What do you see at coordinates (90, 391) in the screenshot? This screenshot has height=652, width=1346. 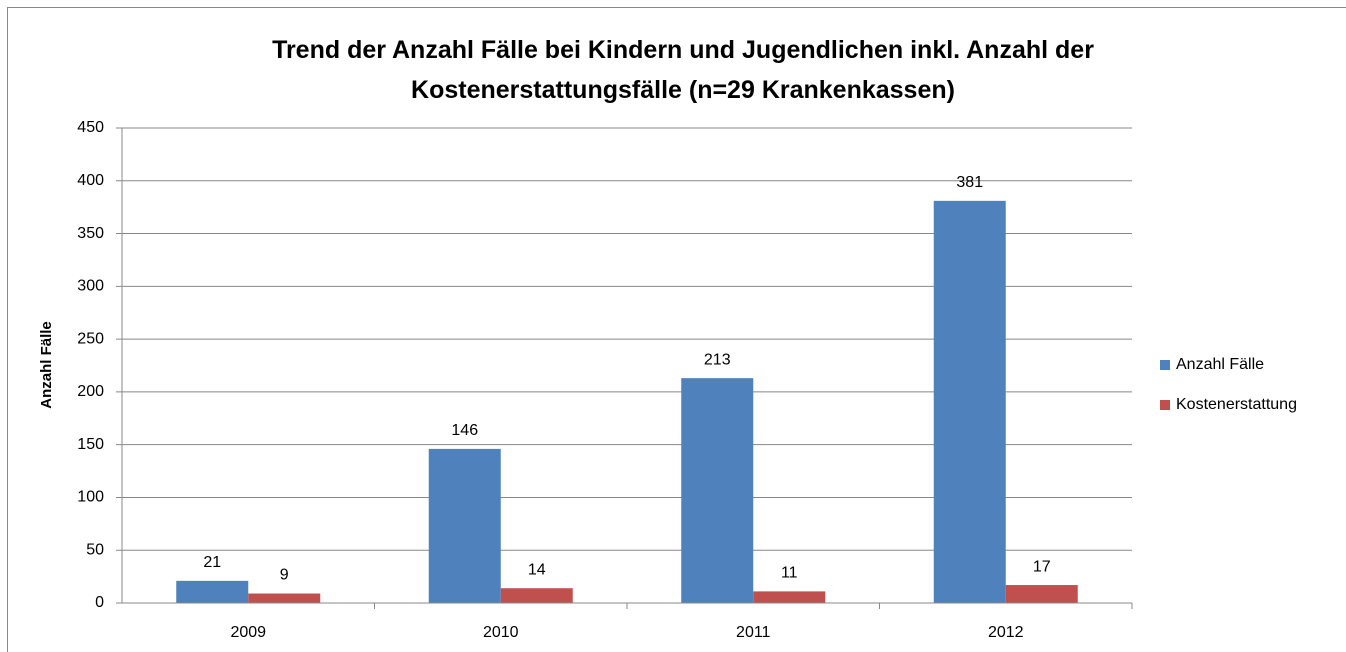 I see `y-tick-label: 200` at bounding box center [90, 391].